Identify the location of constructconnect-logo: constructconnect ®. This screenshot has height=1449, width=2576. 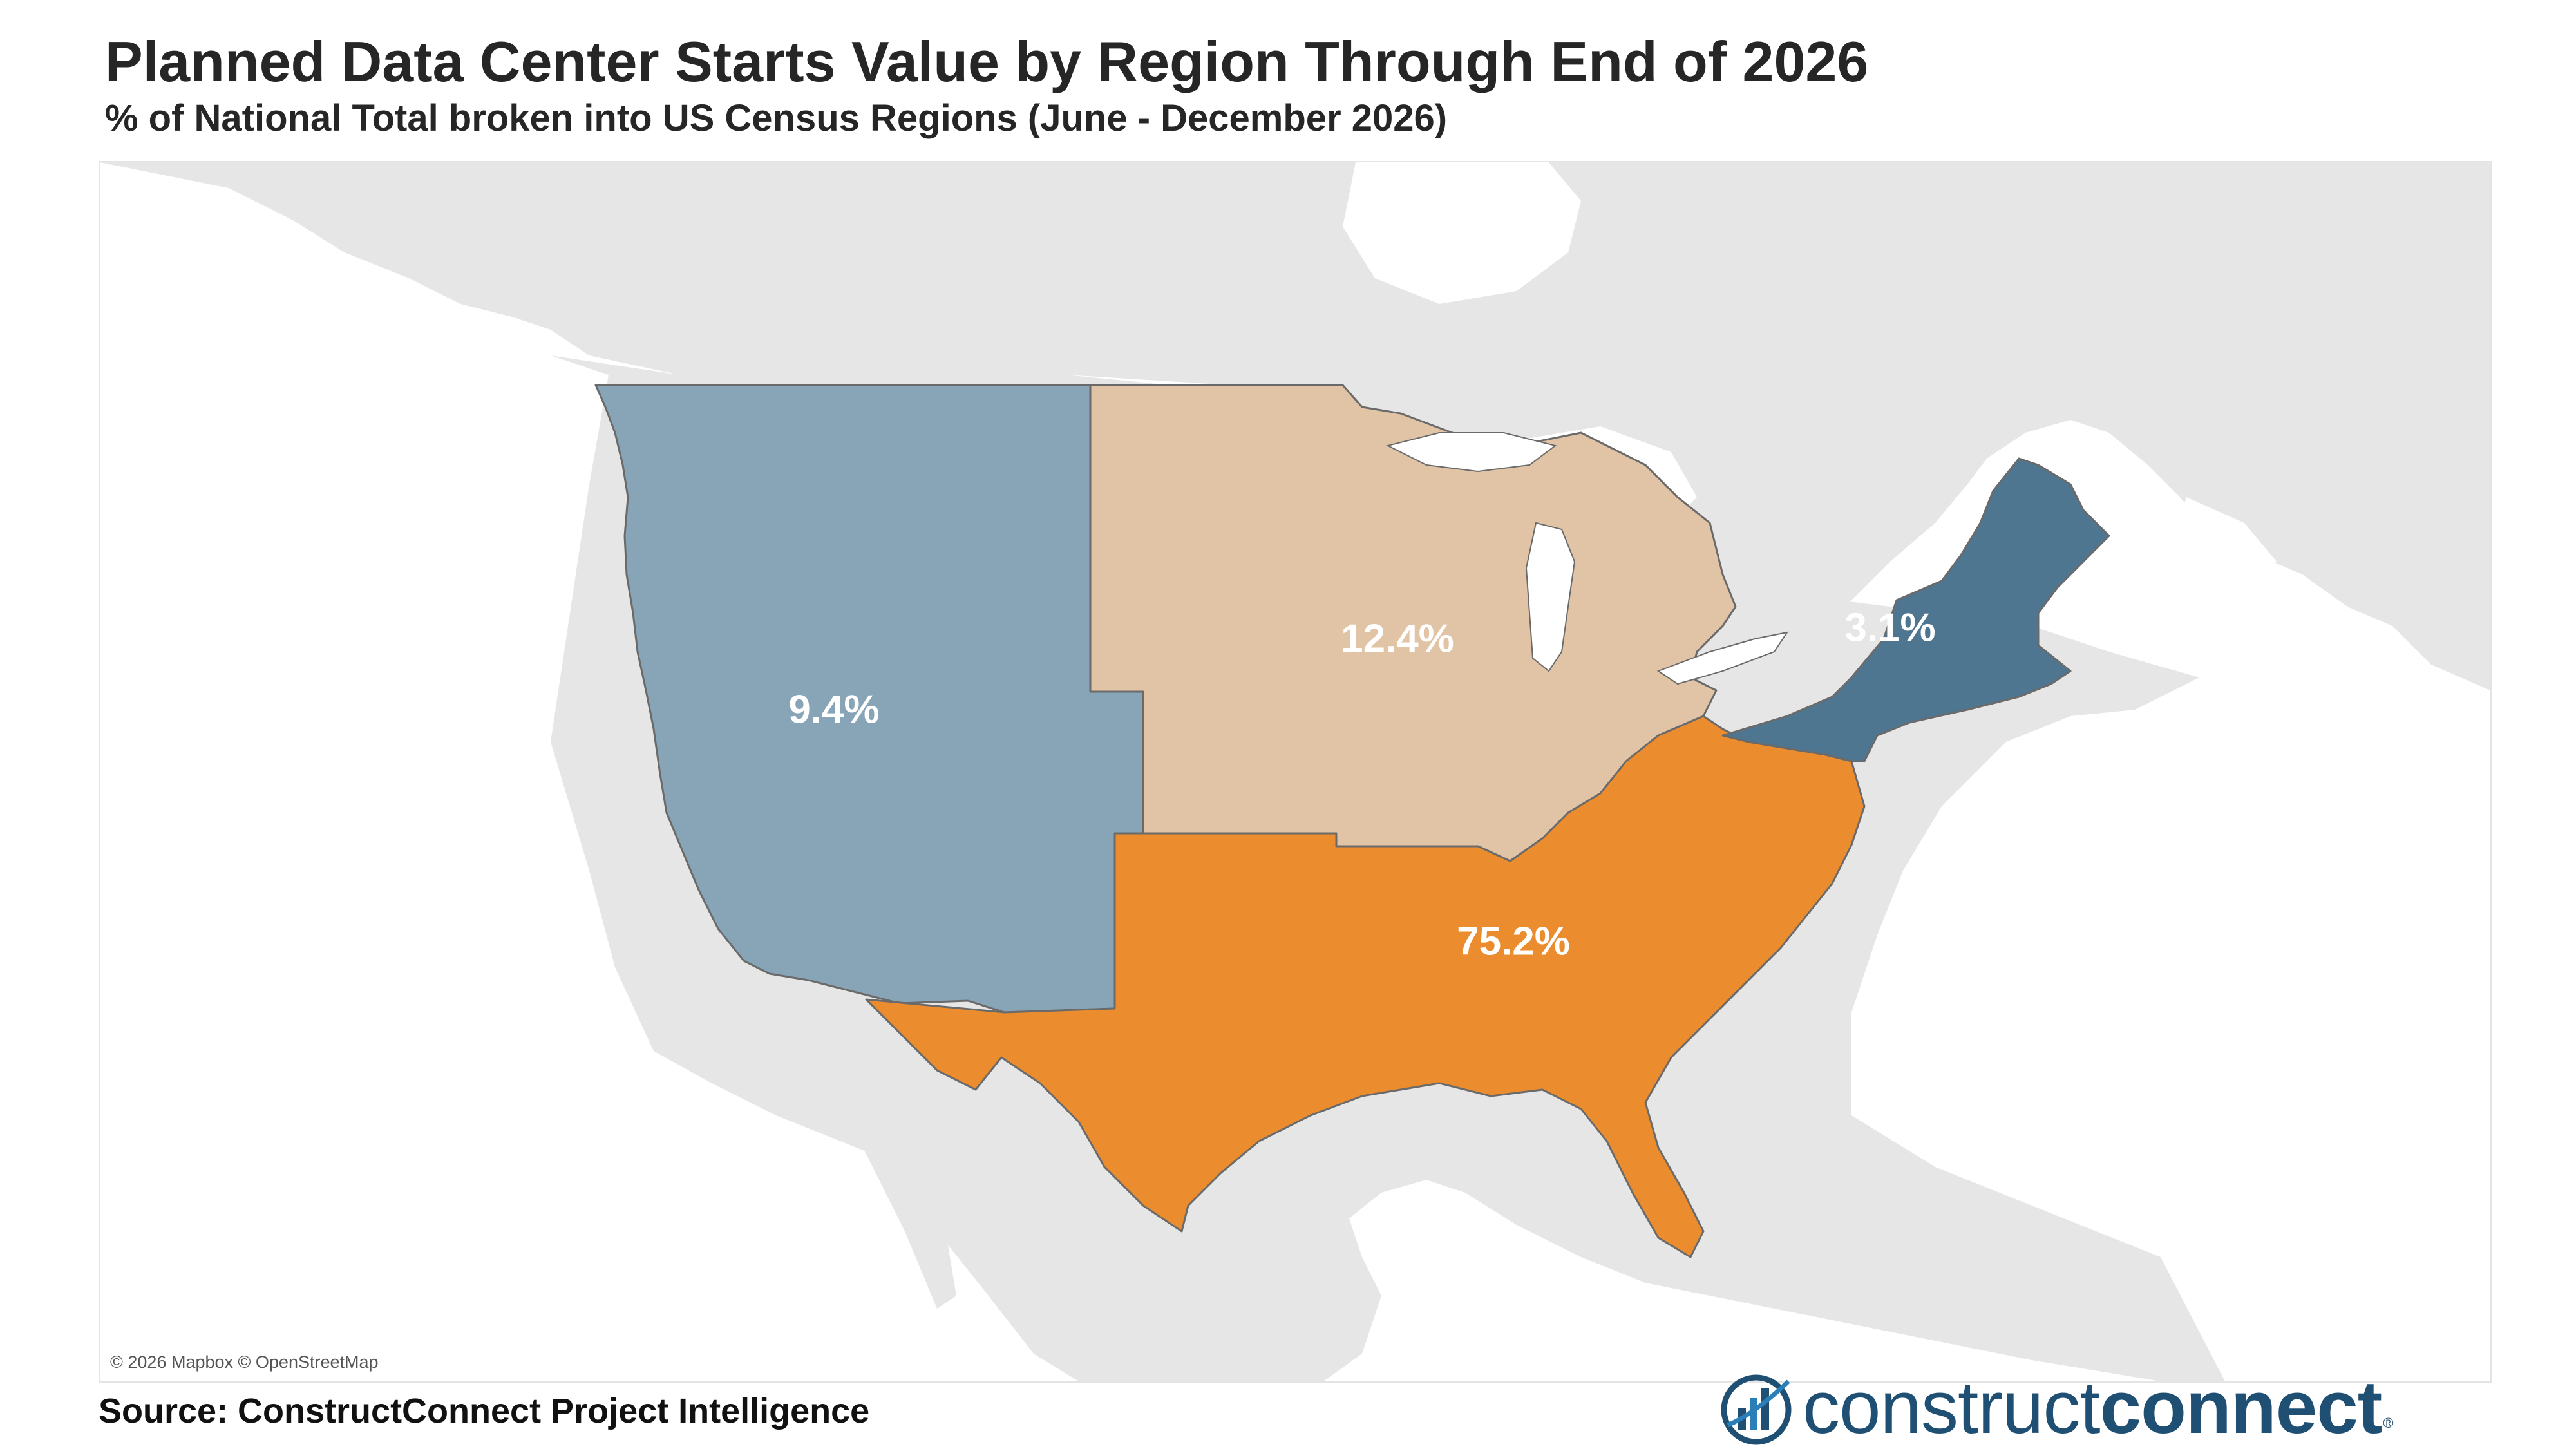
(2055, 1407).